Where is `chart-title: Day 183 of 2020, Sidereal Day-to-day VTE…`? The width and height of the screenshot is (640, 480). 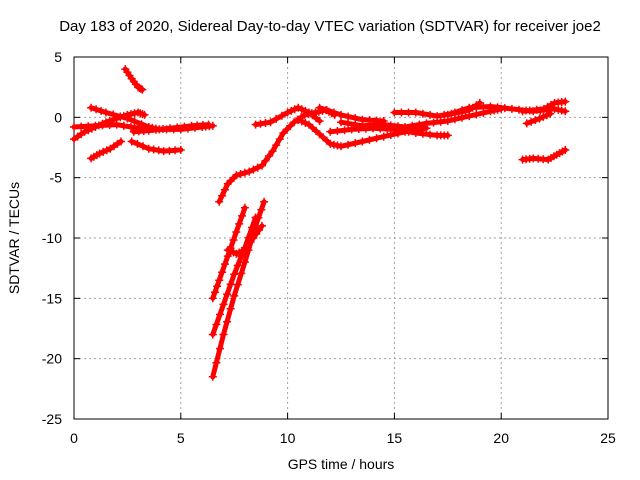
chart-title: Day 183 of 2020, Sidereal Day-to-day VTE… is located at coordinates (330, 26).